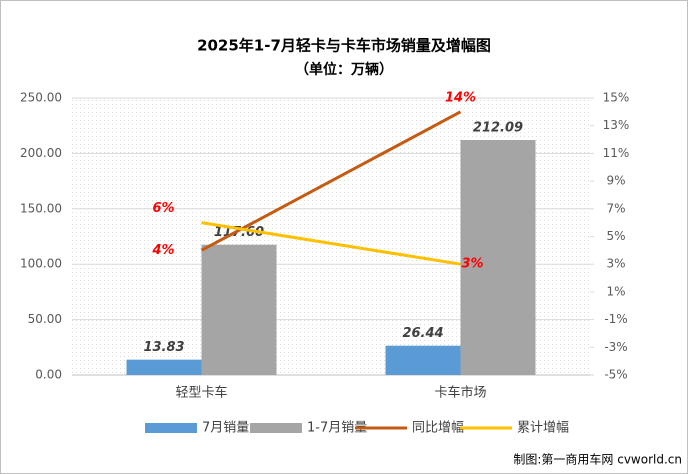  What do you see at coordinates (615, 236) in the screenshot?
I see `y2-tick-label: 5%` at bounding box center [615, 236].